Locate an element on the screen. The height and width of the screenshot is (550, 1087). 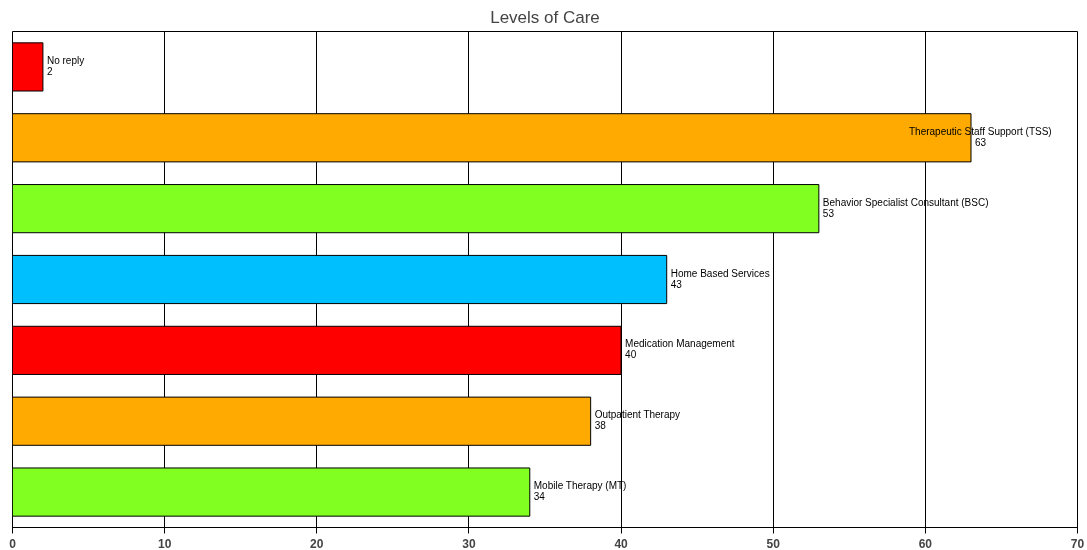
data-label: 43 is located at coordinates (676, 284).